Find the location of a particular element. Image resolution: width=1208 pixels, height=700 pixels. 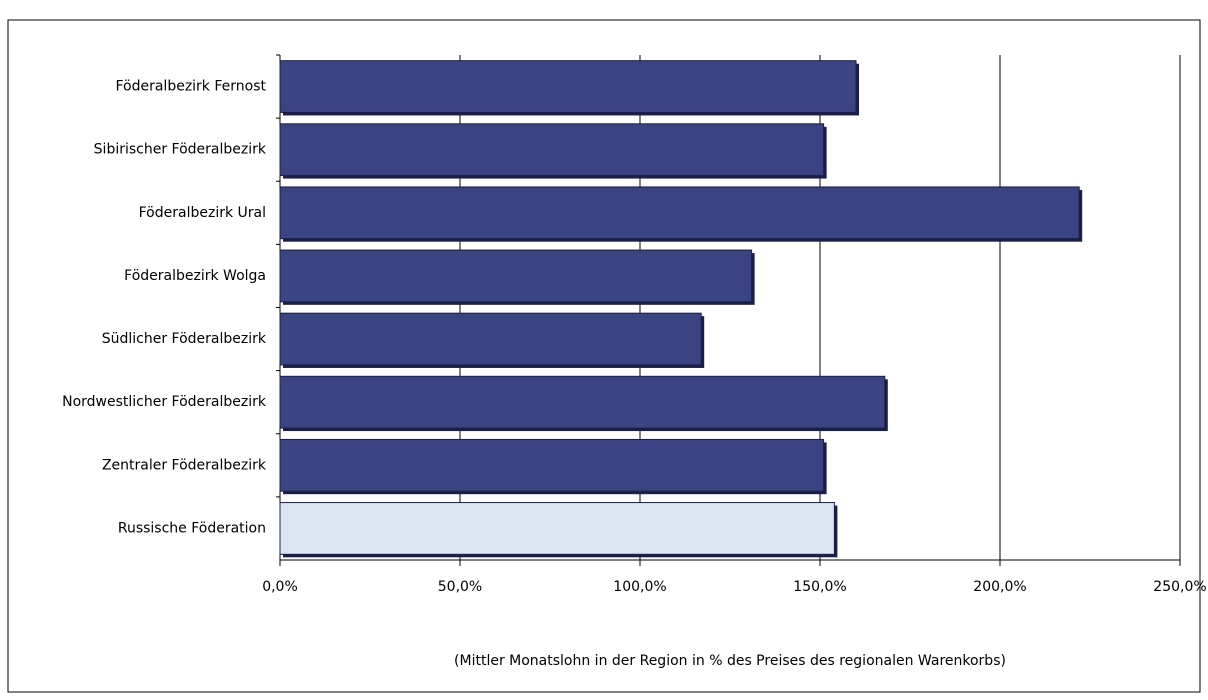

y-tick-label: Föderalbezirk Wolga is located at coordinates (195, 276).